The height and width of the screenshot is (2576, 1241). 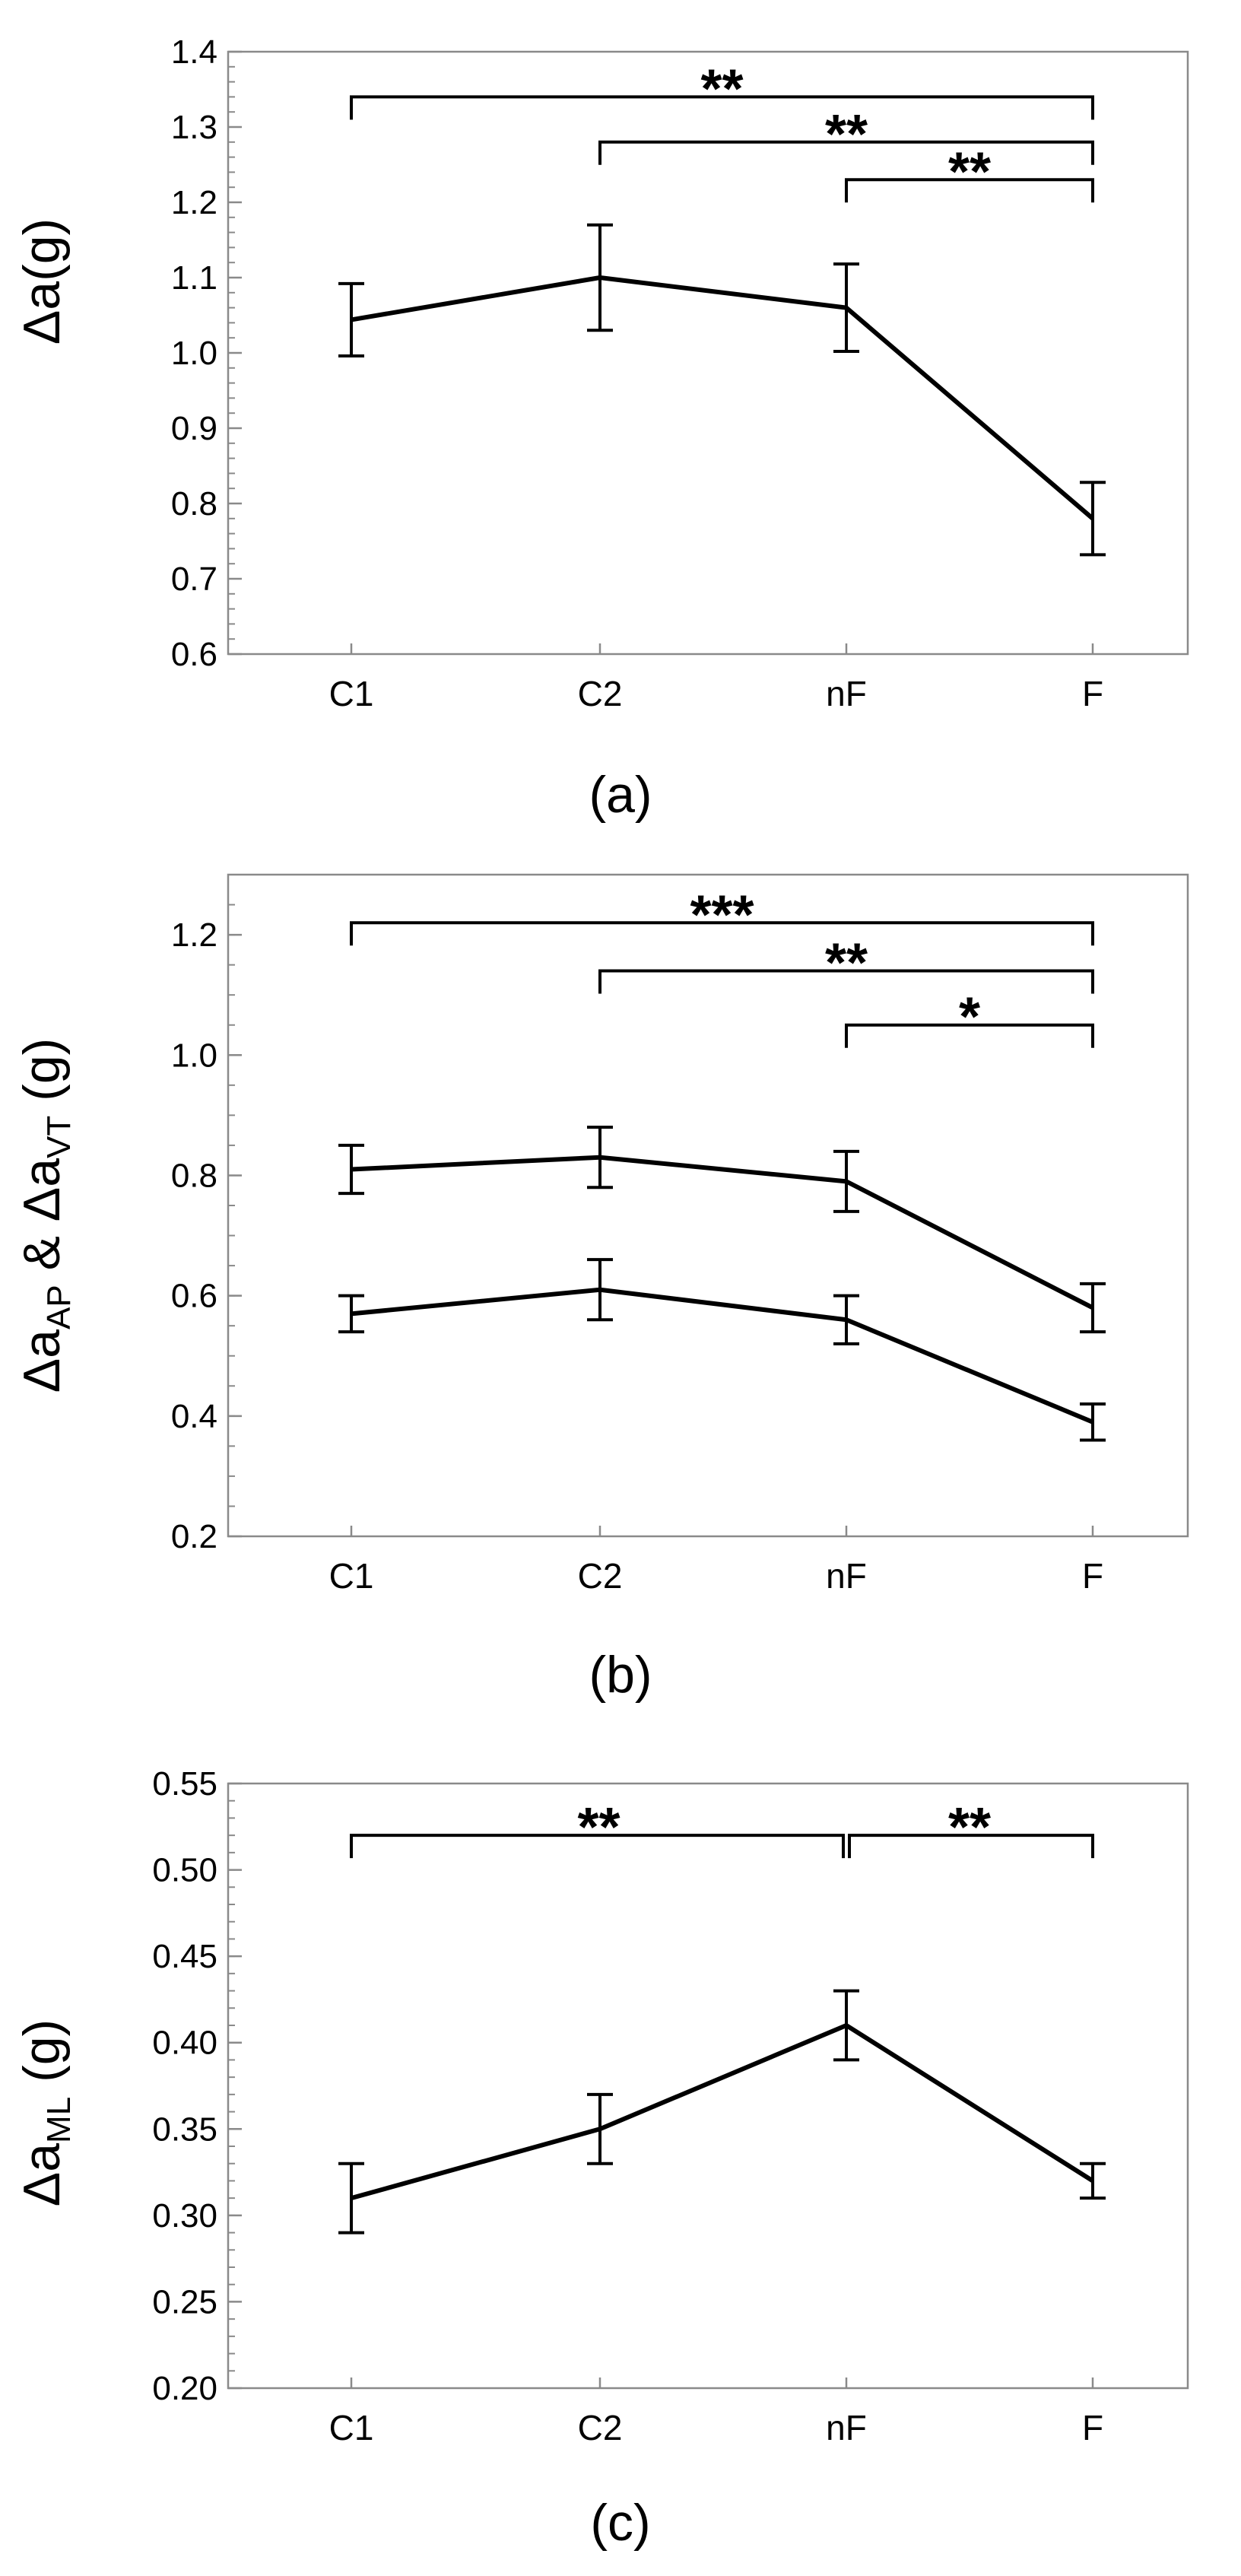 I want to click on y-tick-label: 0.9, so click(x=194, y=428).